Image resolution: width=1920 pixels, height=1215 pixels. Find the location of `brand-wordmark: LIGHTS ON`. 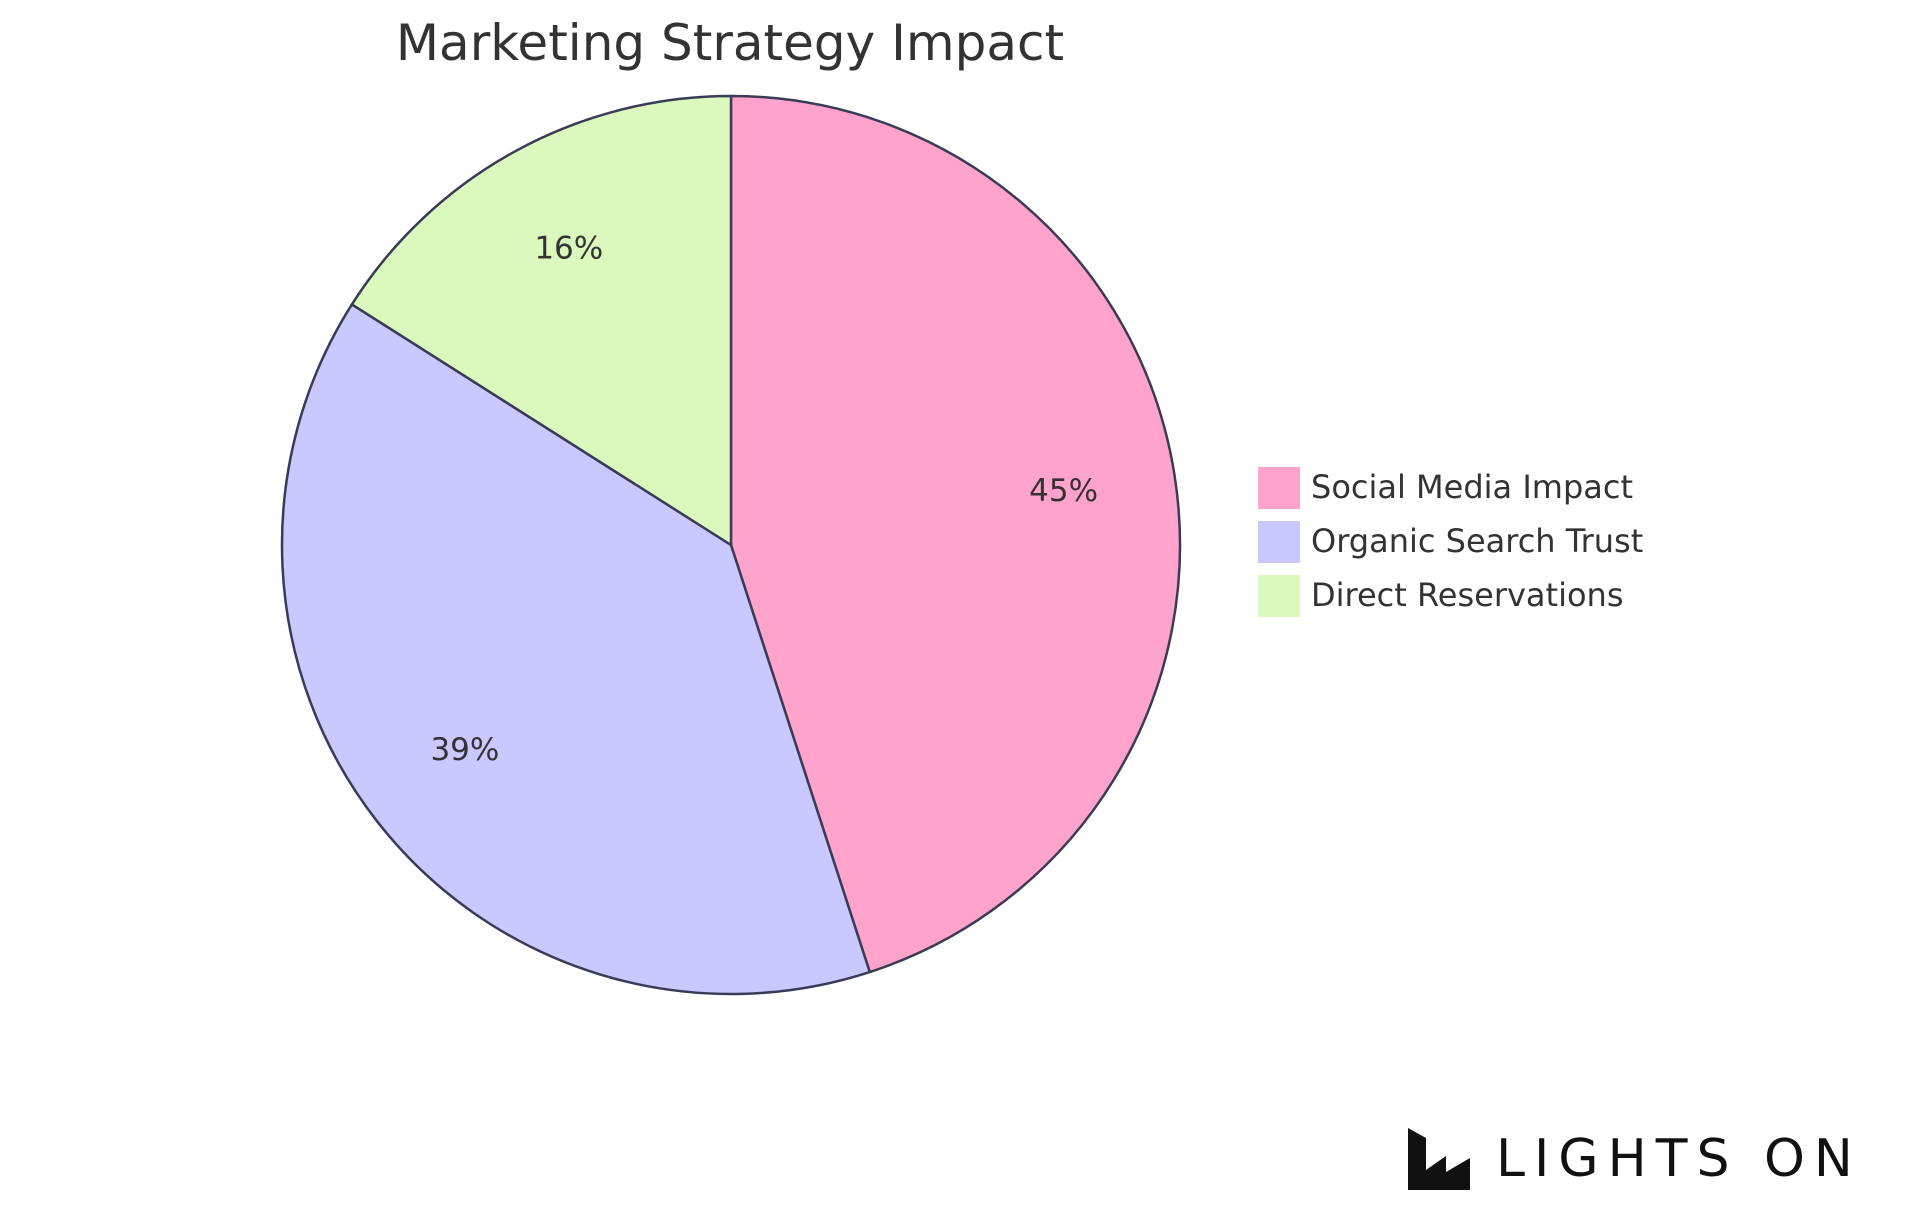

brand-wordmark: LIGHTS ON is located at coordinates (1679, 1159).